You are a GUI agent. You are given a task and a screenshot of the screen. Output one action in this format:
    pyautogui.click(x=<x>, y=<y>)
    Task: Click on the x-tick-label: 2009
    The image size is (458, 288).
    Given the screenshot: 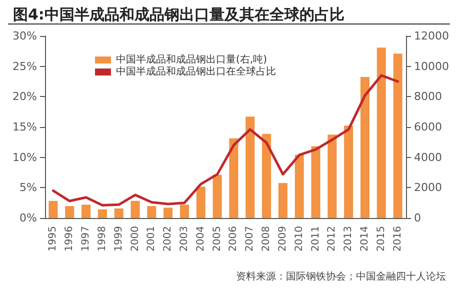 What is the action you would take?
    pyautogui.click(x=282, y=239)
    